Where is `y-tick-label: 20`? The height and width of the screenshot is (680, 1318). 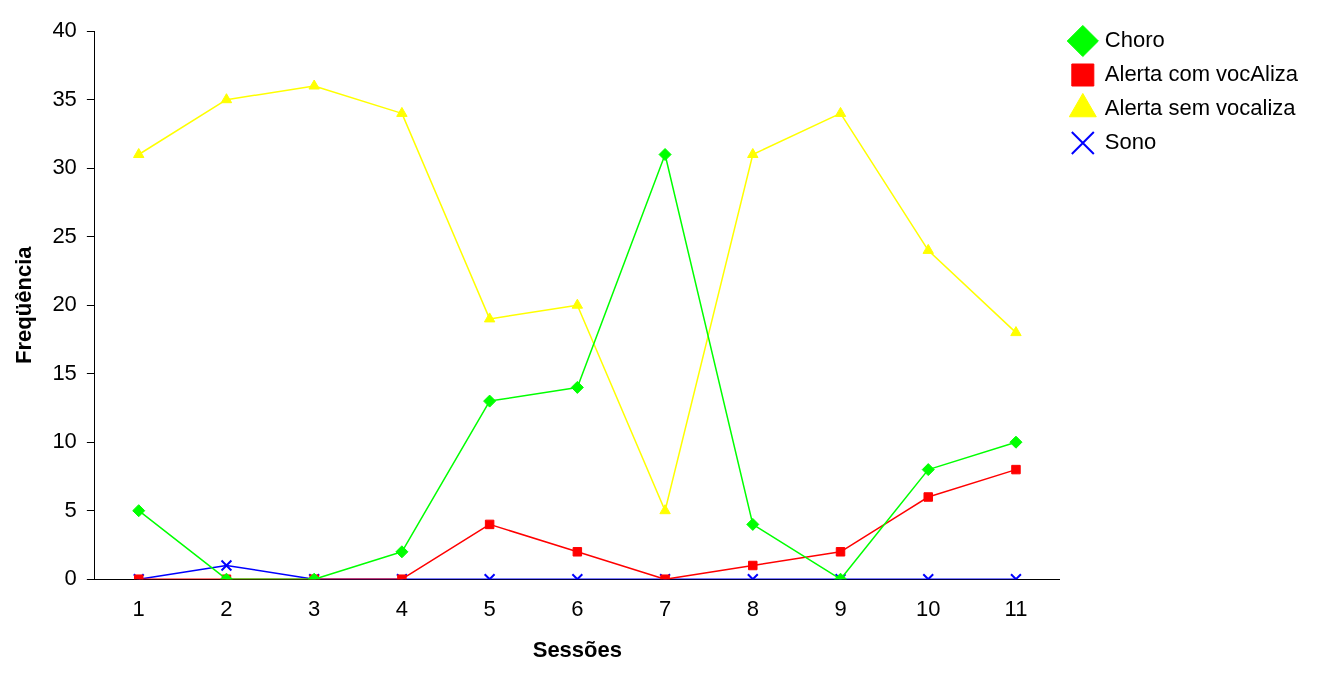
y-tick-label: 20 is located at coordinates (64, 304).